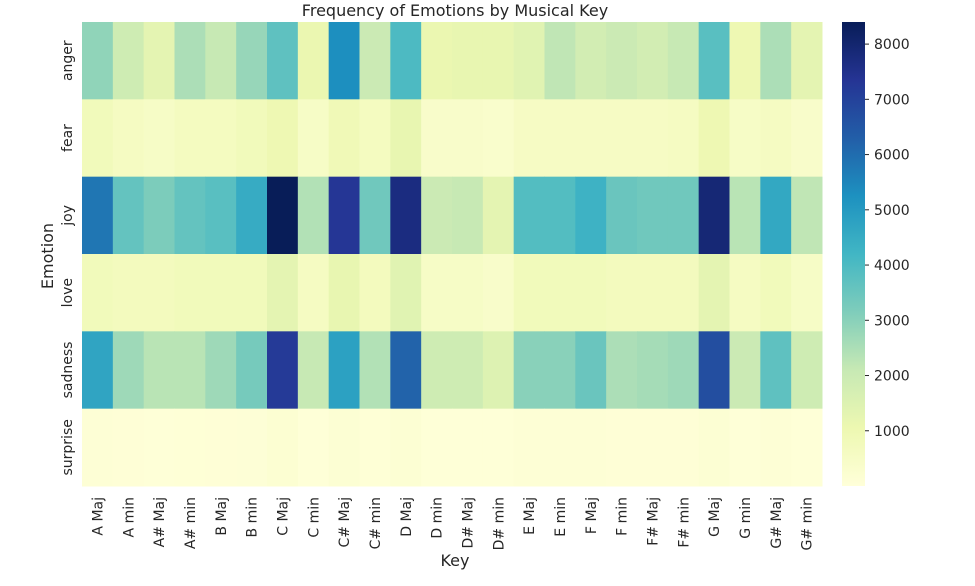 The height and width of the screenshot is (586, 975). Describe the element at coordinates (222, 516) in the screenshot. I see `x-tick-label: B Maj` at that location.